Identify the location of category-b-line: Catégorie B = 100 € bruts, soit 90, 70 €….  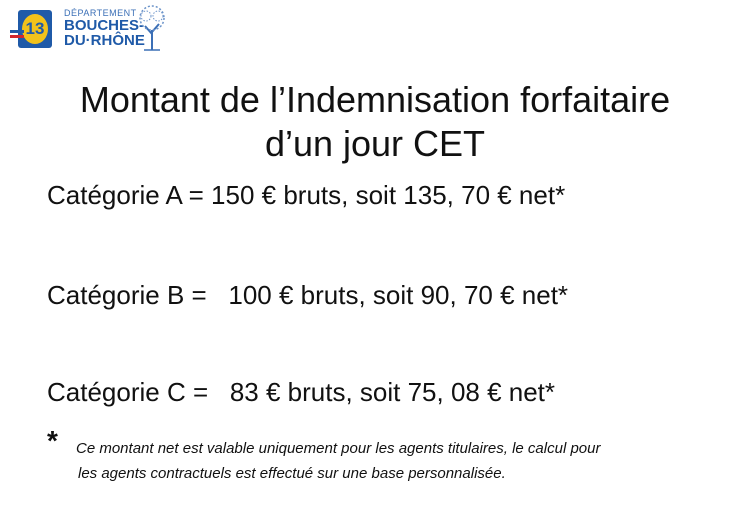
(308, 295).